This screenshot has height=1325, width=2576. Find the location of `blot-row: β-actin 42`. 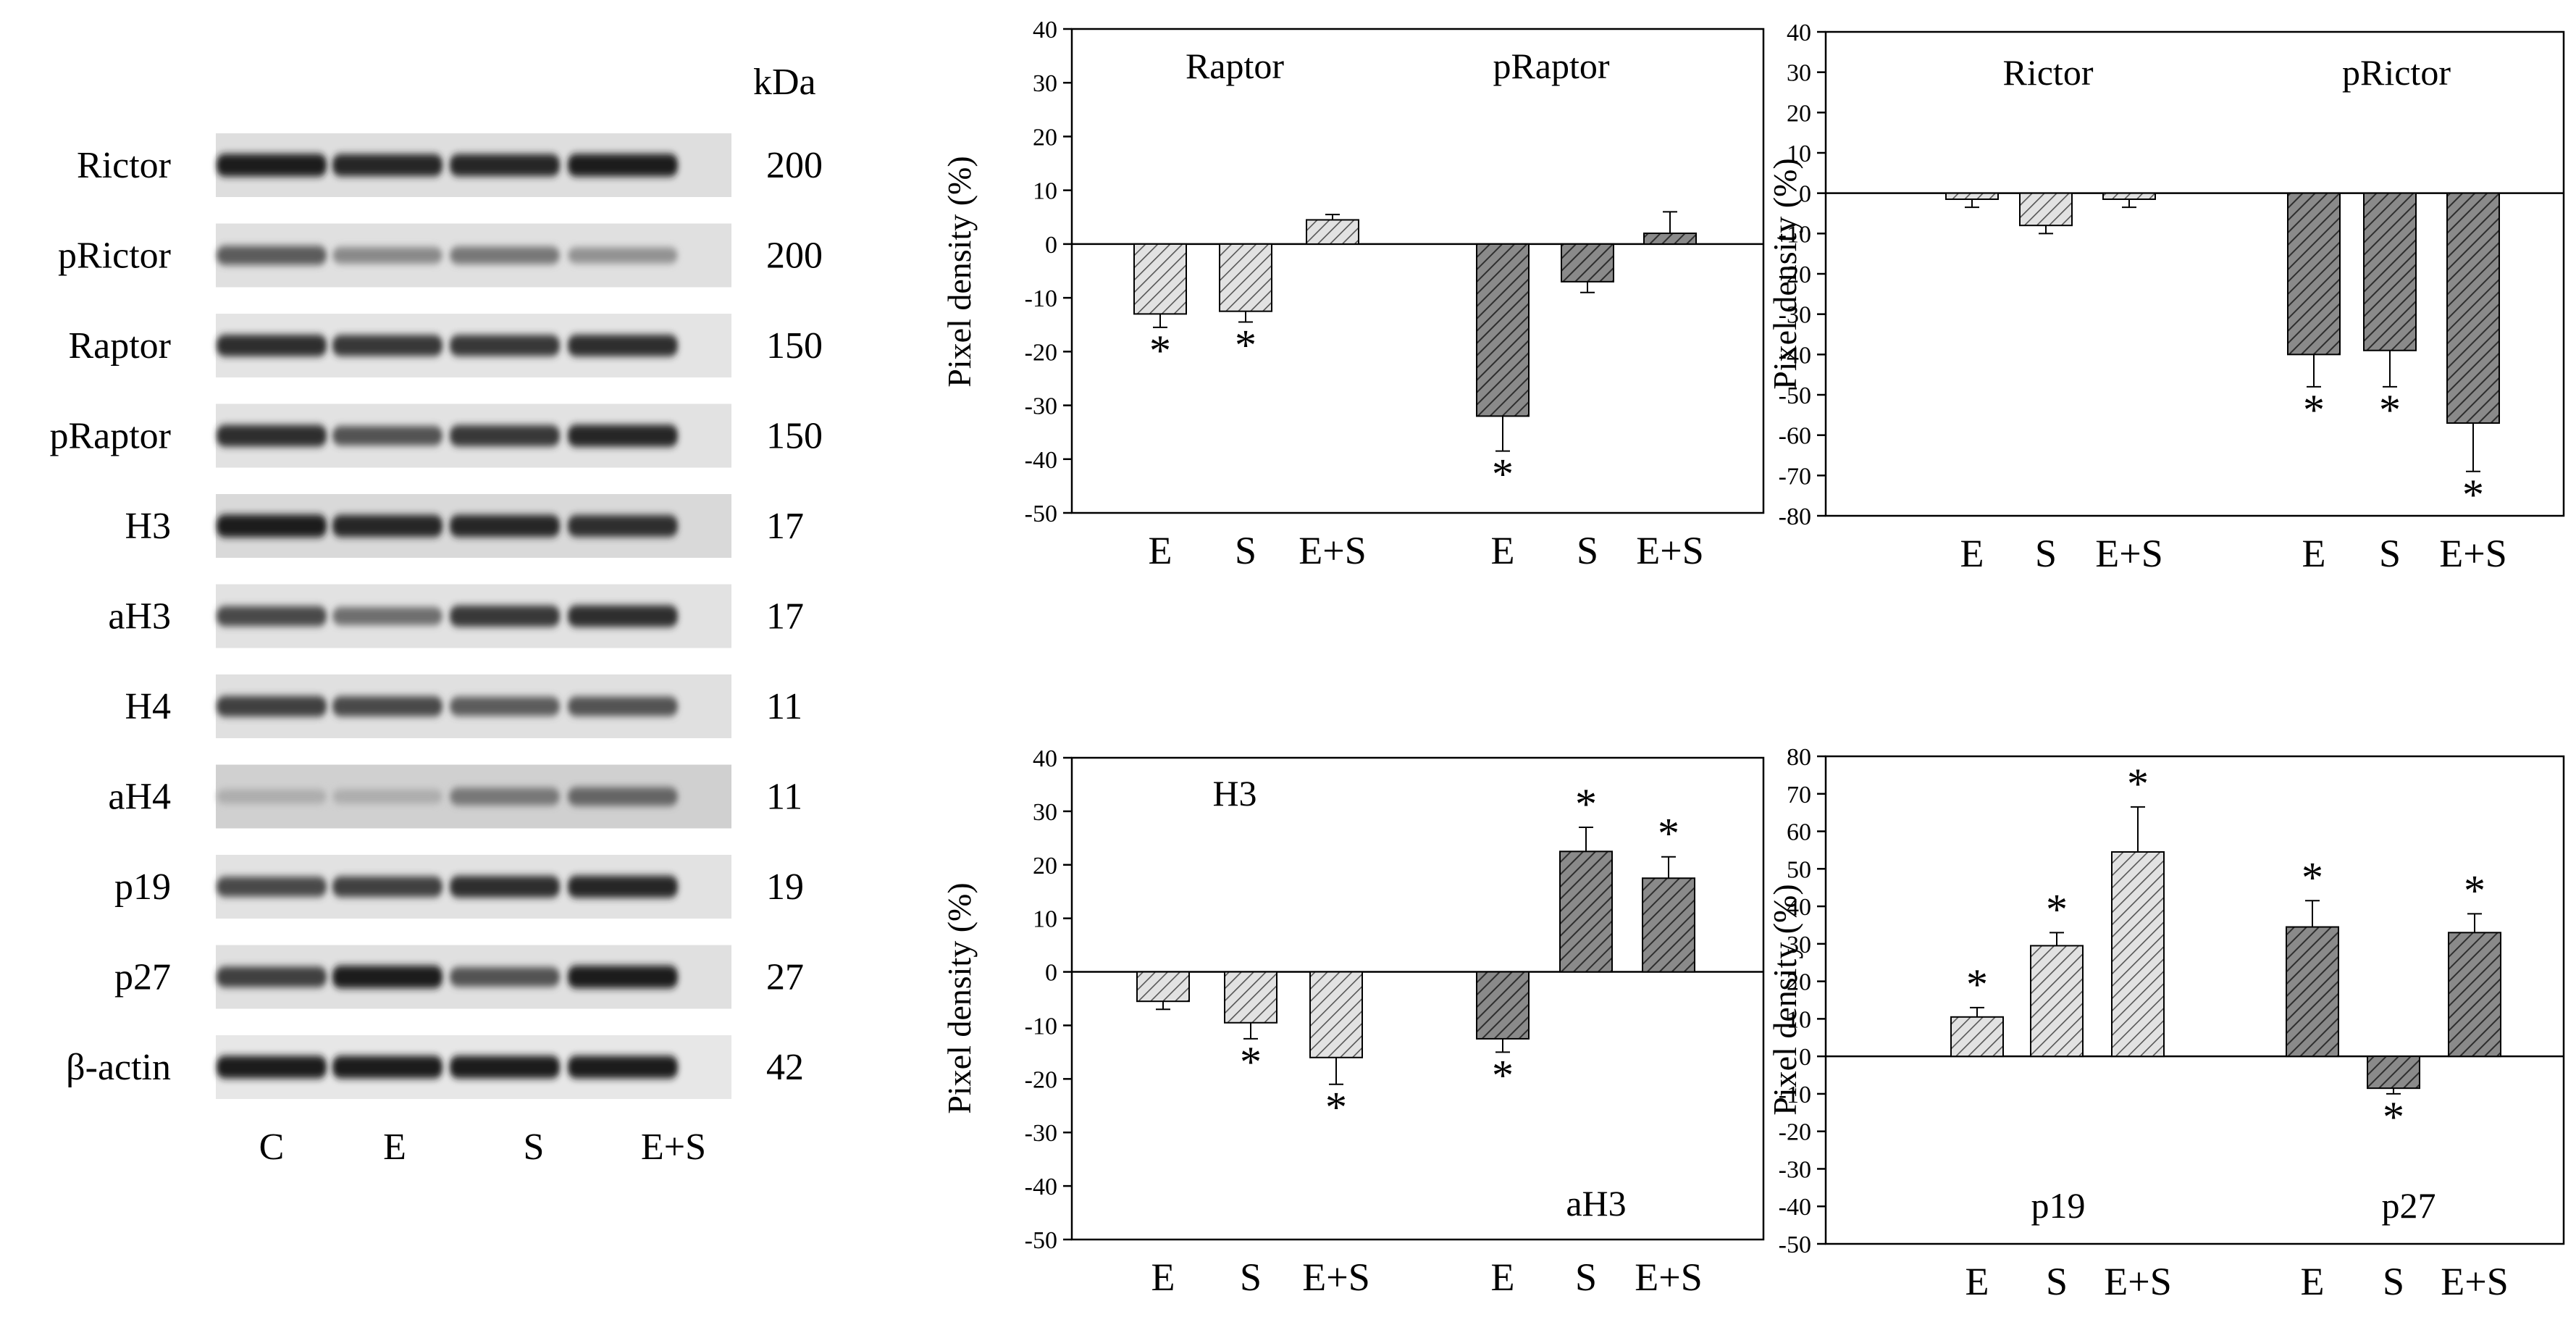

blot-row: β-actin 42 is located at coordinates (435, 1067).